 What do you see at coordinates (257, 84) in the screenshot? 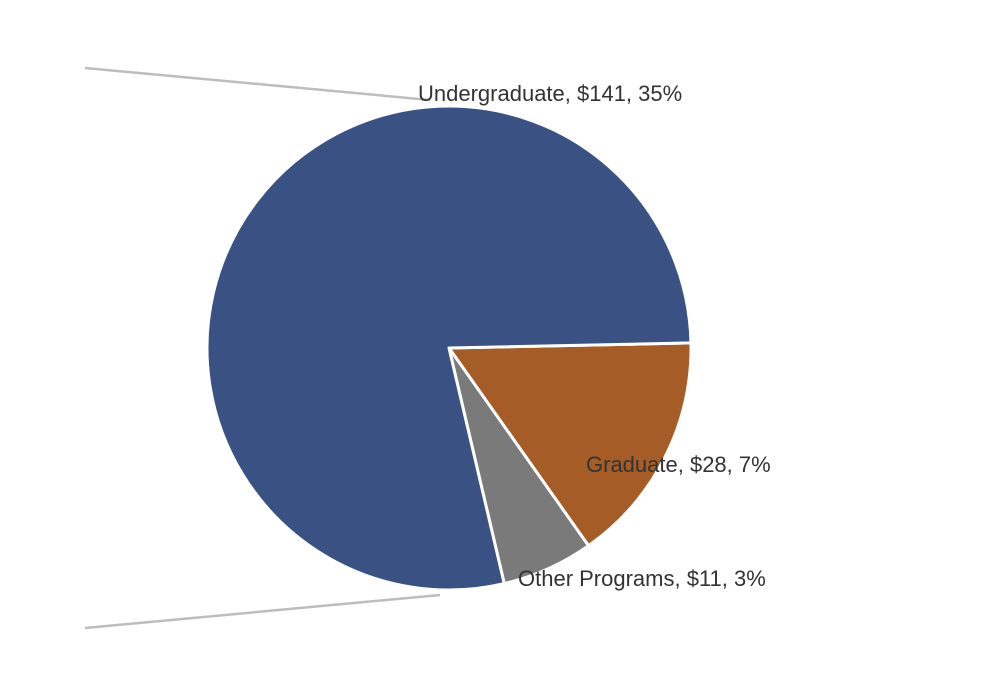
I see `connector-line-top` at bounding box center [257, 84].